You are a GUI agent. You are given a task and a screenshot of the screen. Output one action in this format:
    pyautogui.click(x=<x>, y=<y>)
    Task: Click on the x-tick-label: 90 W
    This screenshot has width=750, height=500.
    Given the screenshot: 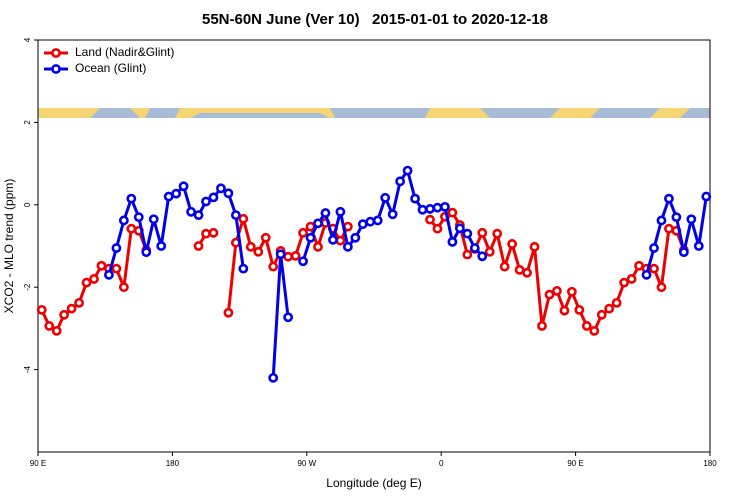 What is the action you would take?
    pyautogui.click(x=306, y=463)
    